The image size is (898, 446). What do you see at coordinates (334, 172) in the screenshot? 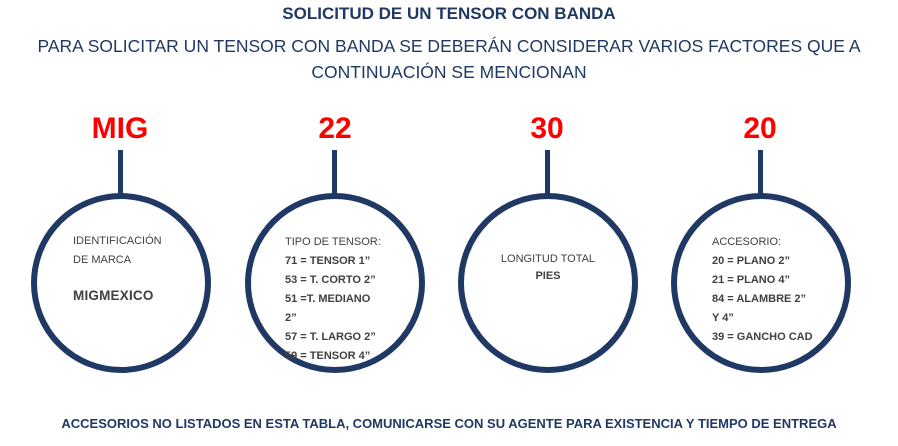
I see `connector-stem-tensor-type` at bounding box center [334, 172].